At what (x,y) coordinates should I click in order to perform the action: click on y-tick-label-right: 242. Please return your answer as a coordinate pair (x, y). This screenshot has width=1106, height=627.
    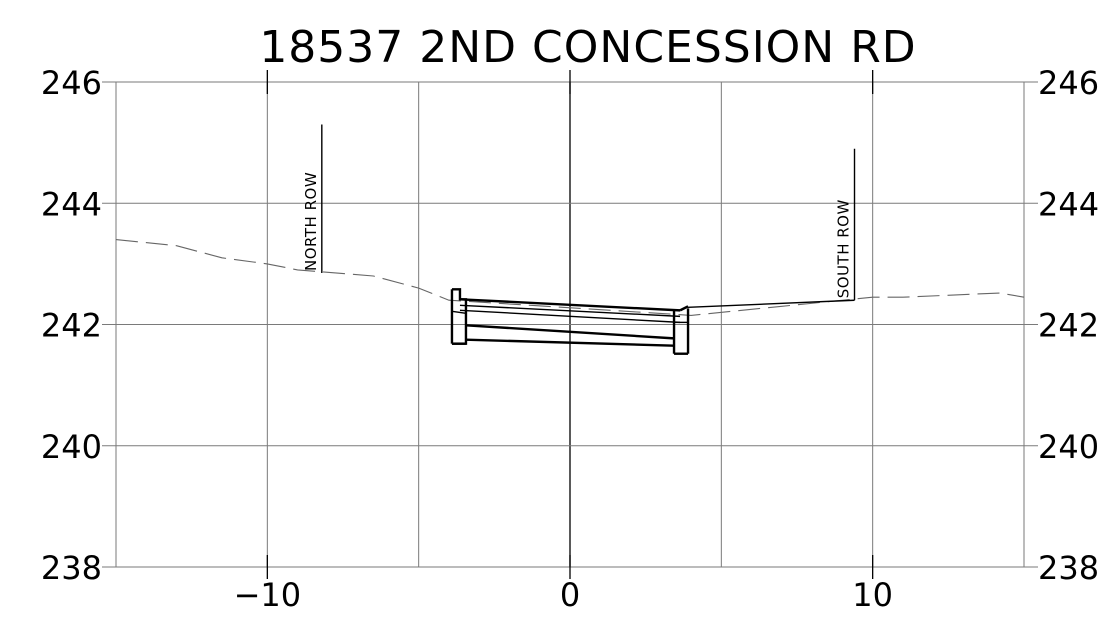
    Looking at the image, I should click on (1068, 326).